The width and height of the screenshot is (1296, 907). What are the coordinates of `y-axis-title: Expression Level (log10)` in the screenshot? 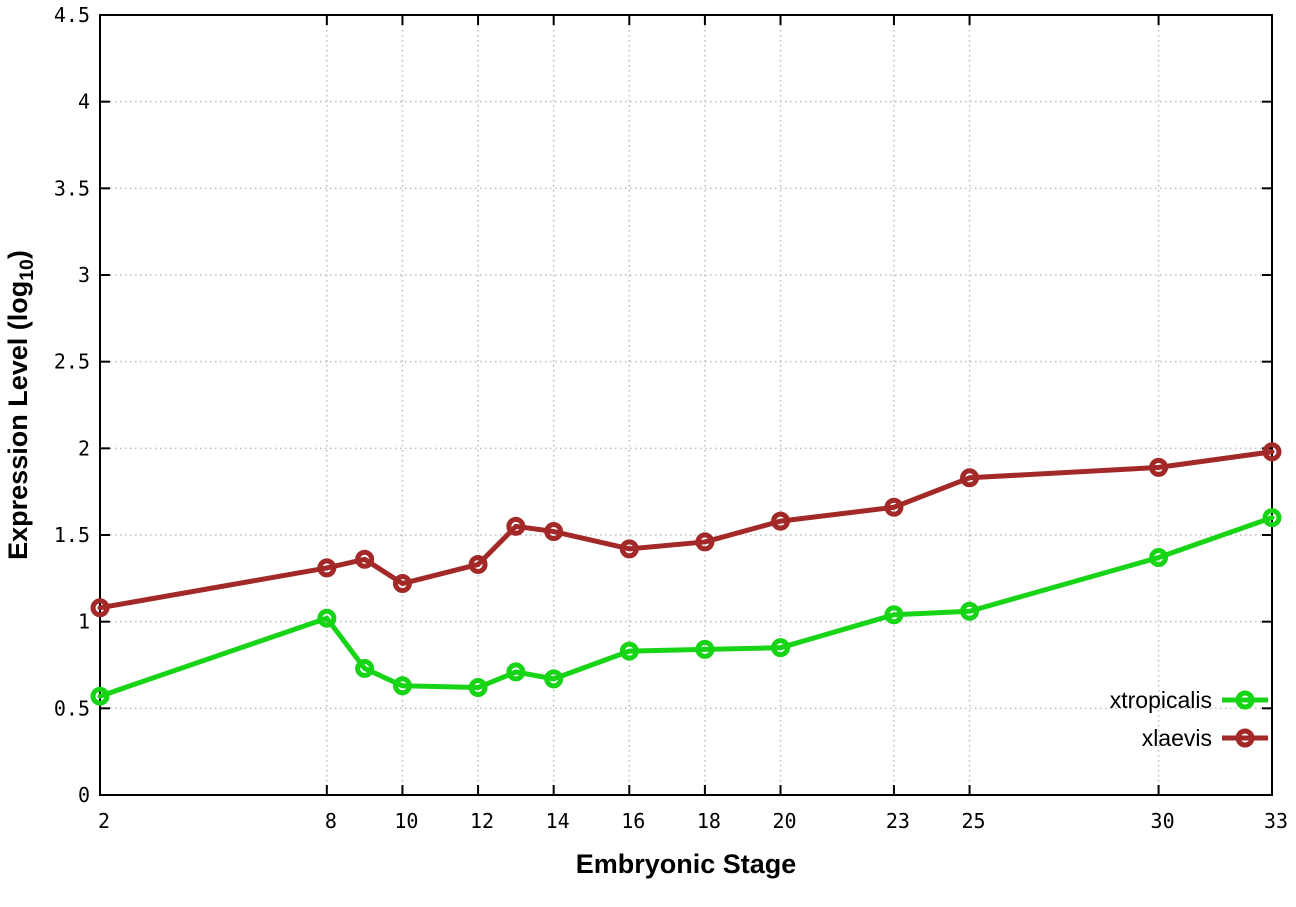 It's located at (21, 405).